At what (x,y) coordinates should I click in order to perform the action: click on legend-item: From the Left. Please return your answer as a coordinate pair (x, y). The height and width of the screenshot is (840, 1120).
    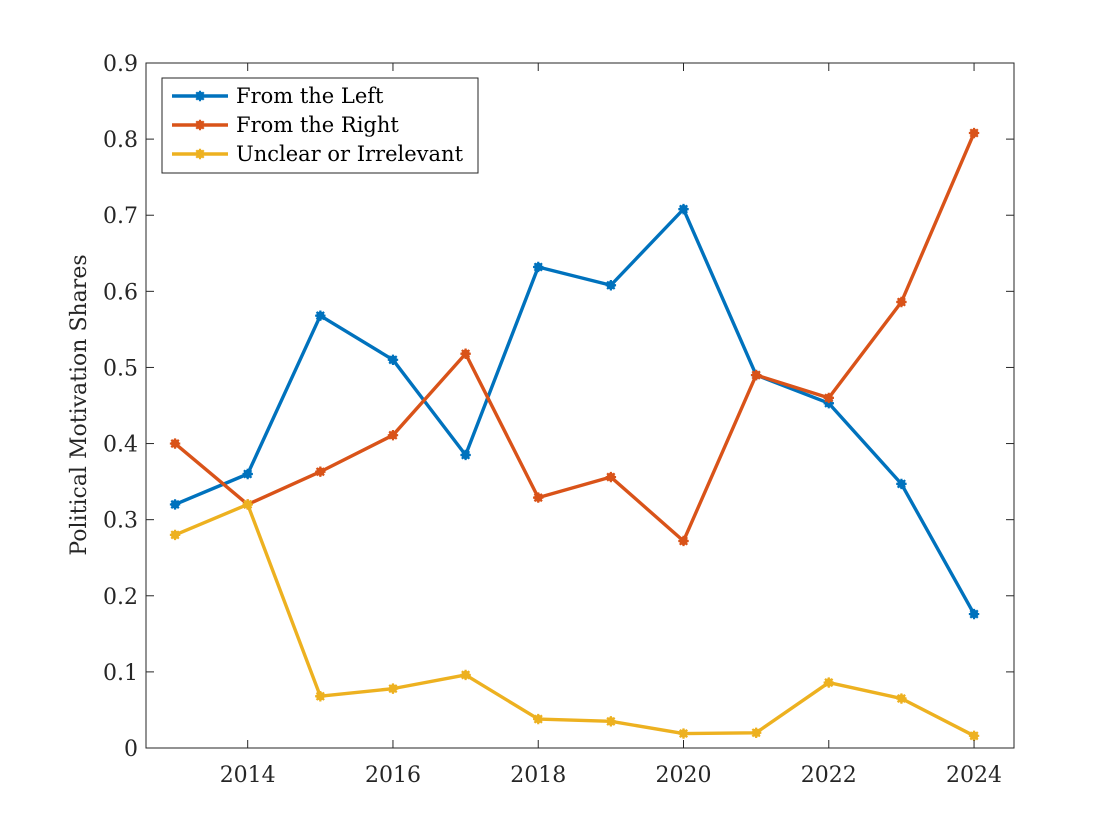
    Looking at the image, I should click on (278, 96).